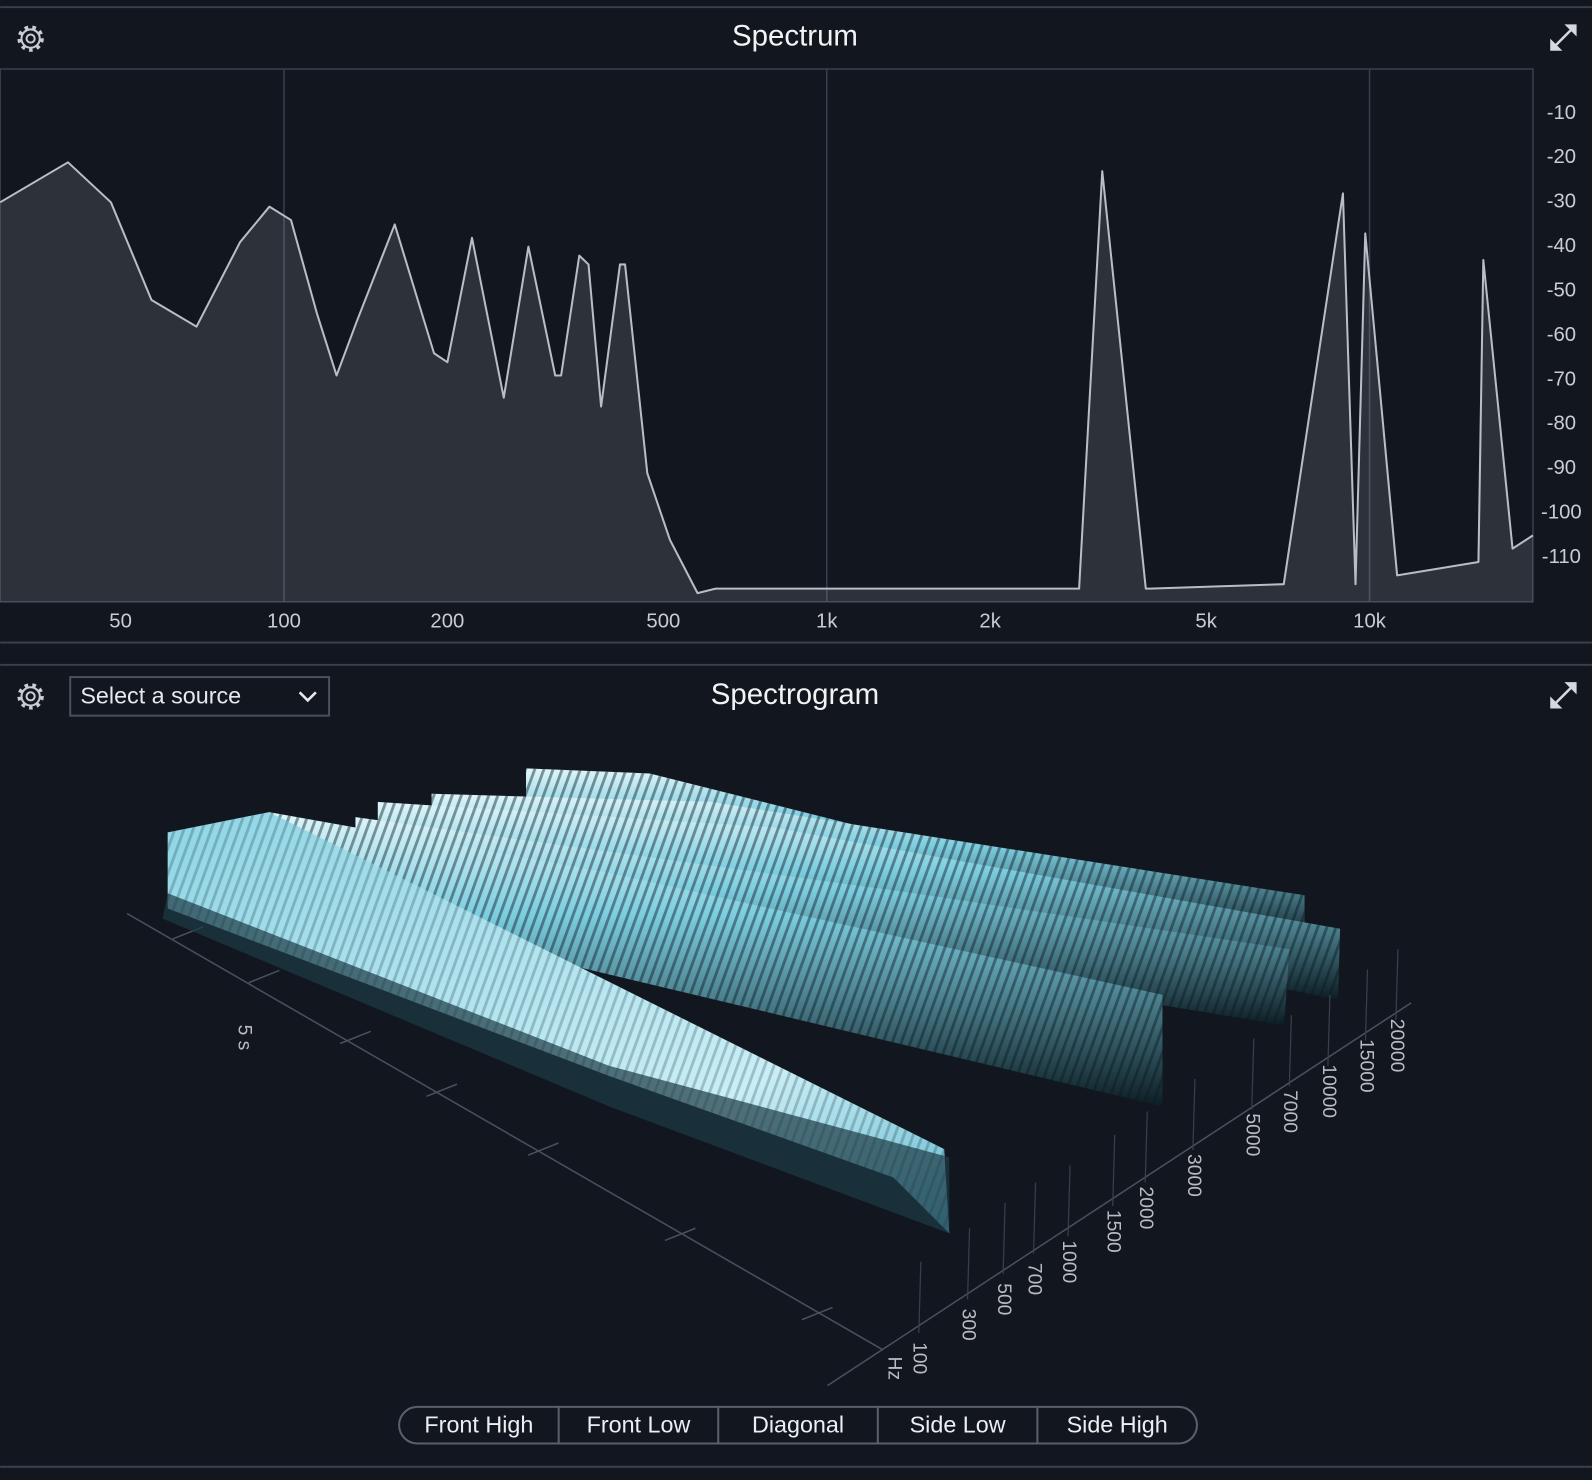  I want to click on y-tick-label: -80, so click(1561, 424).